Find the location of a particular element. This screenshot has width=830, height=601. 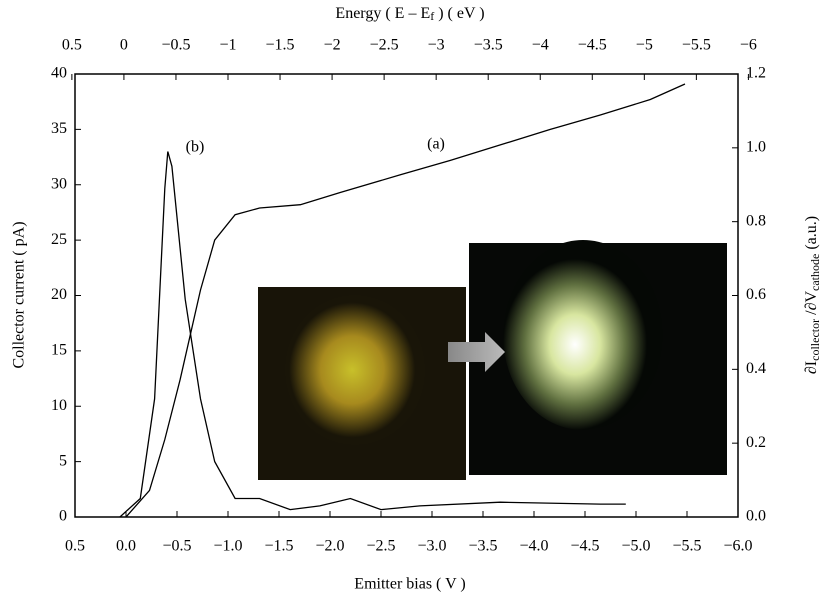

y-tick-label: 15 is located at coordinates (59, 350).